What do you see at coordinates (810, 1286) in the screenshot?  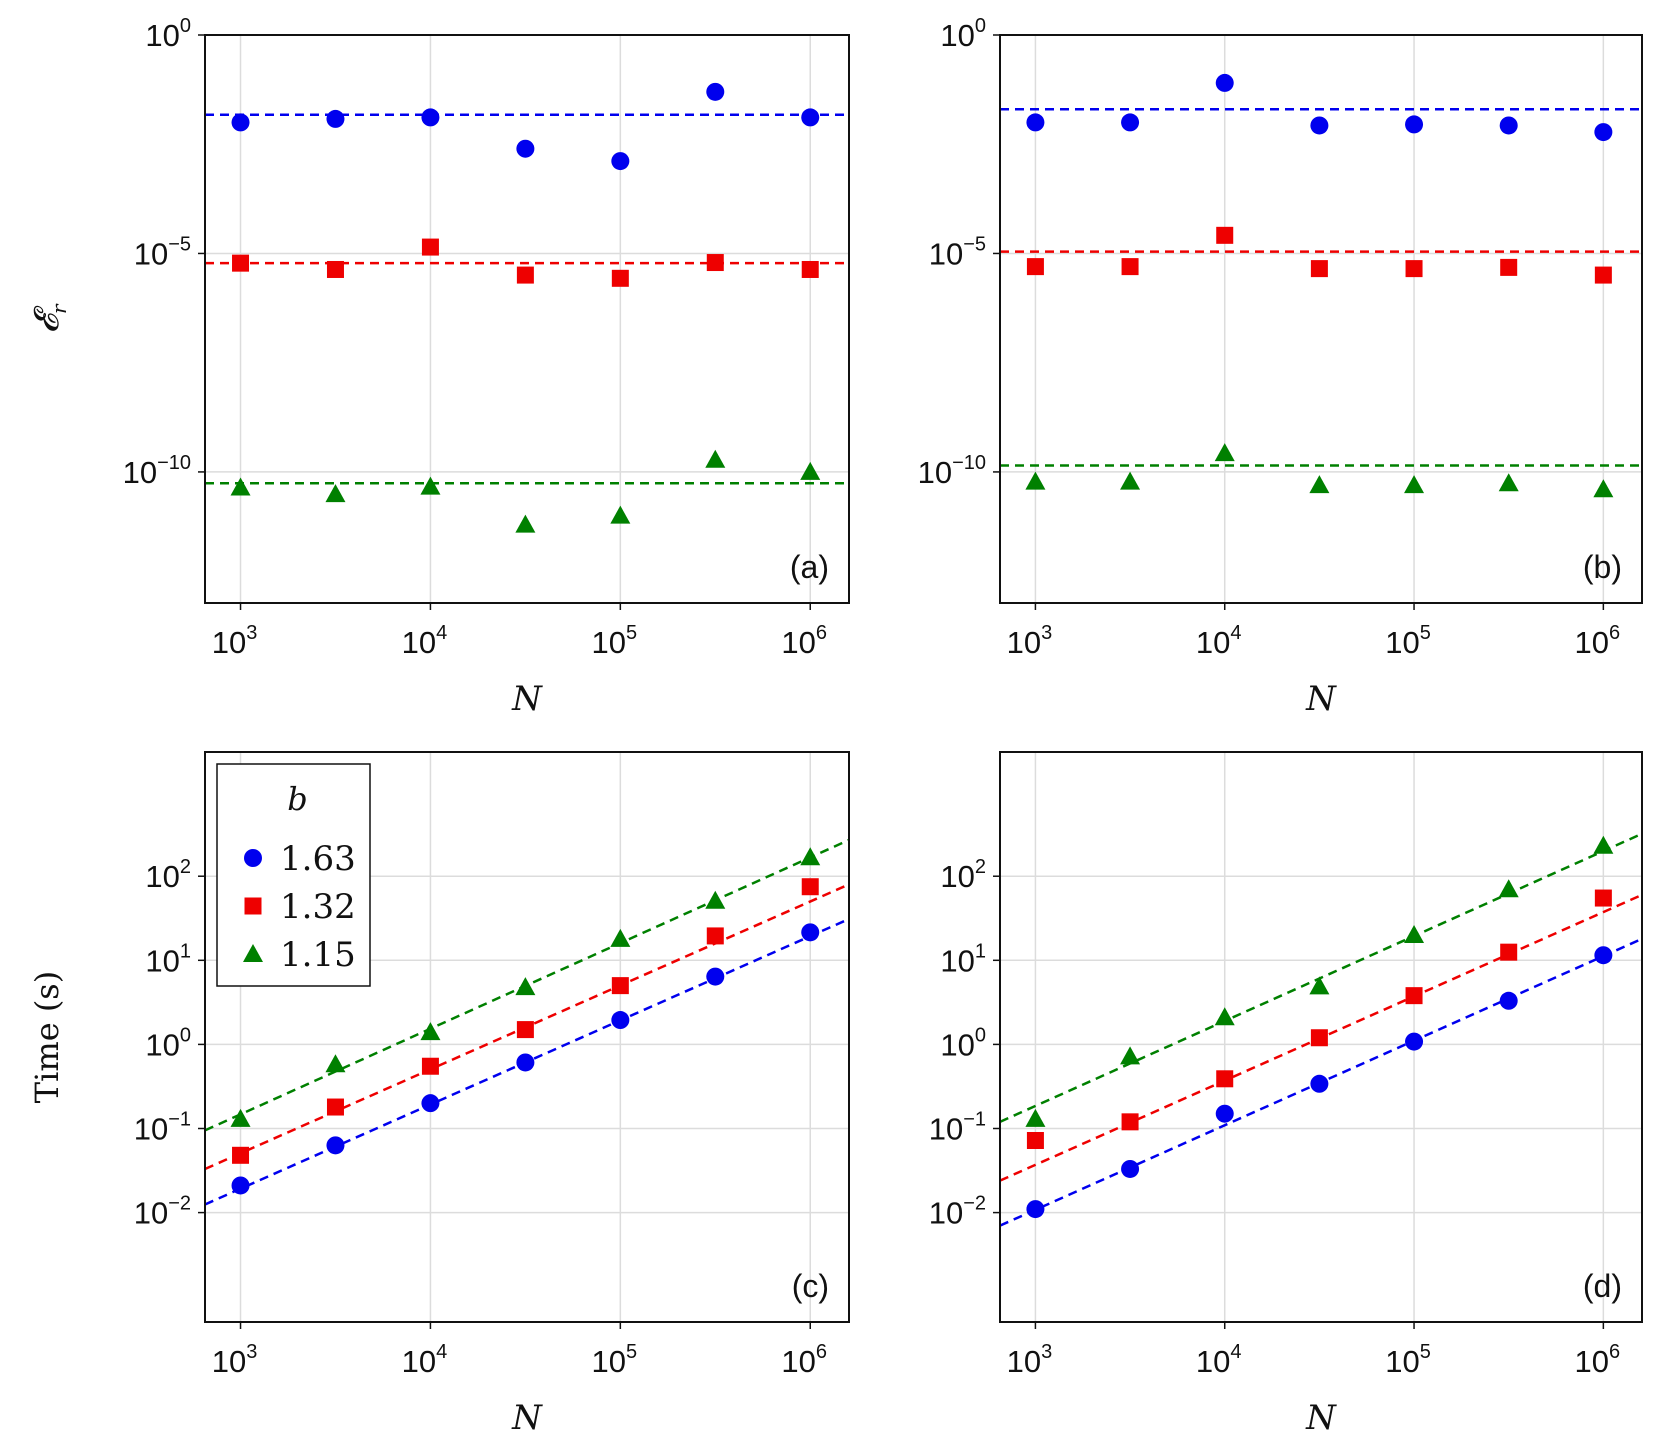 I see `panel-label: (c)` at bounding box center [810, 1286].